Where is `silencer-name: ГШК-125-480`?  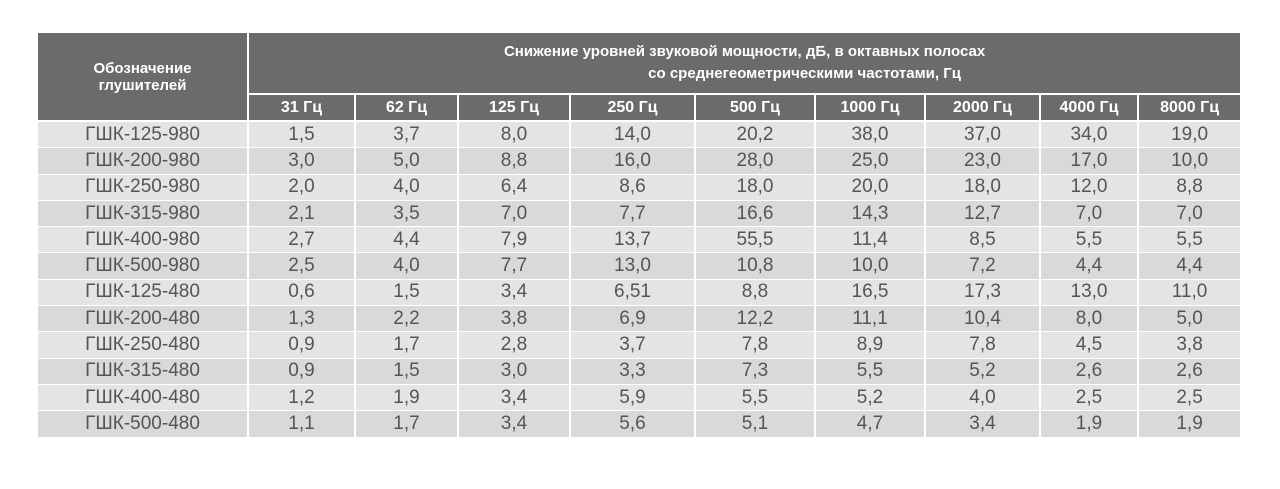
silencer-name: ГШК-125-480 is located at coordinates (143, 293).